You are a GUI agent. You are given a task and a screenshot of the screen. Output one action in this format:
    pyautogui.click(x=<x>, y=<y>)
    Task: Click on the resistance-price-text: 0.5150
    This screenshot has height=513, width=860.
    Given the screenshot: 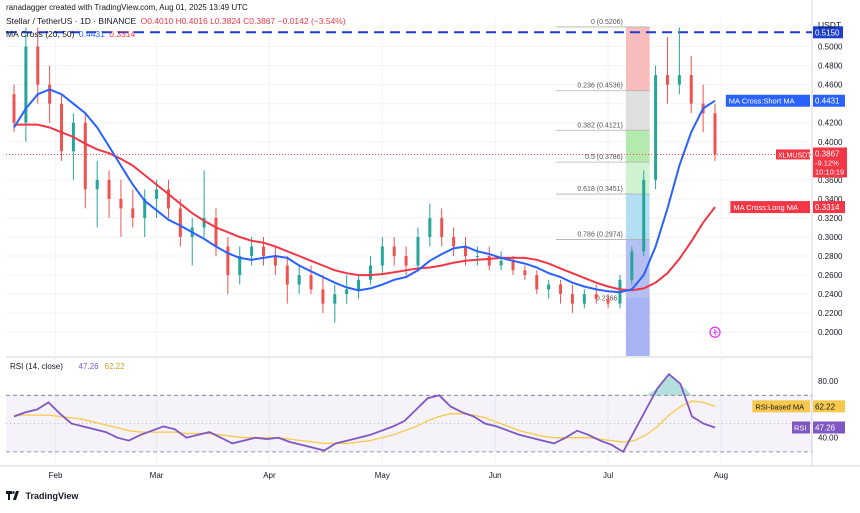 What is the action you would take?
    pyautogui.click(x=827, y=32)
    